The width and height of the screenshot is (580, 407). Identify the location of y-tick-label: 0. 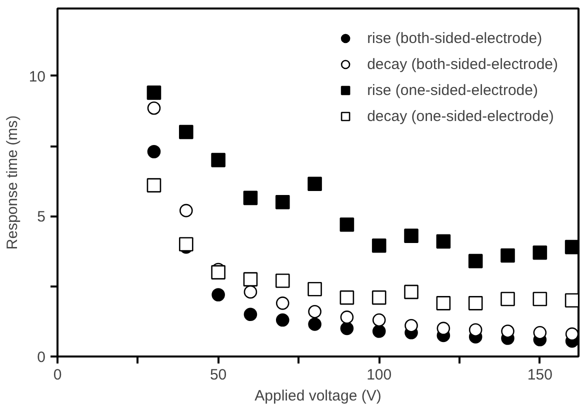
(41, 357).